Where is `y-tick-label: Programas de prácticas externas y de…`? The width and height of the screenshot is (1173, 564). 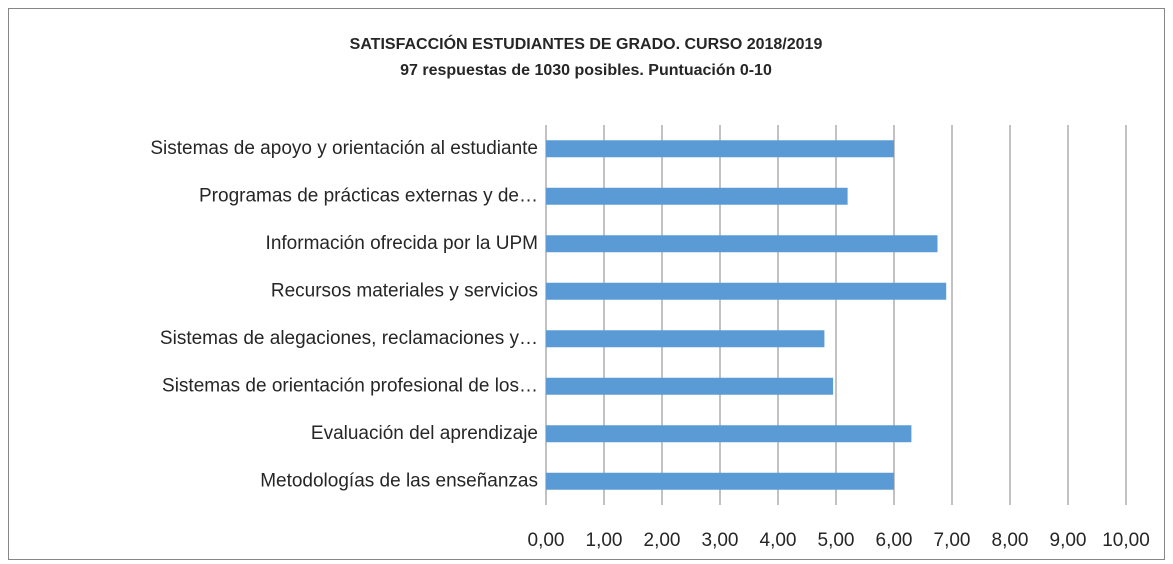 y-tick-label: Programas de prácticas externas y de… is located at coordinates (368, 195).